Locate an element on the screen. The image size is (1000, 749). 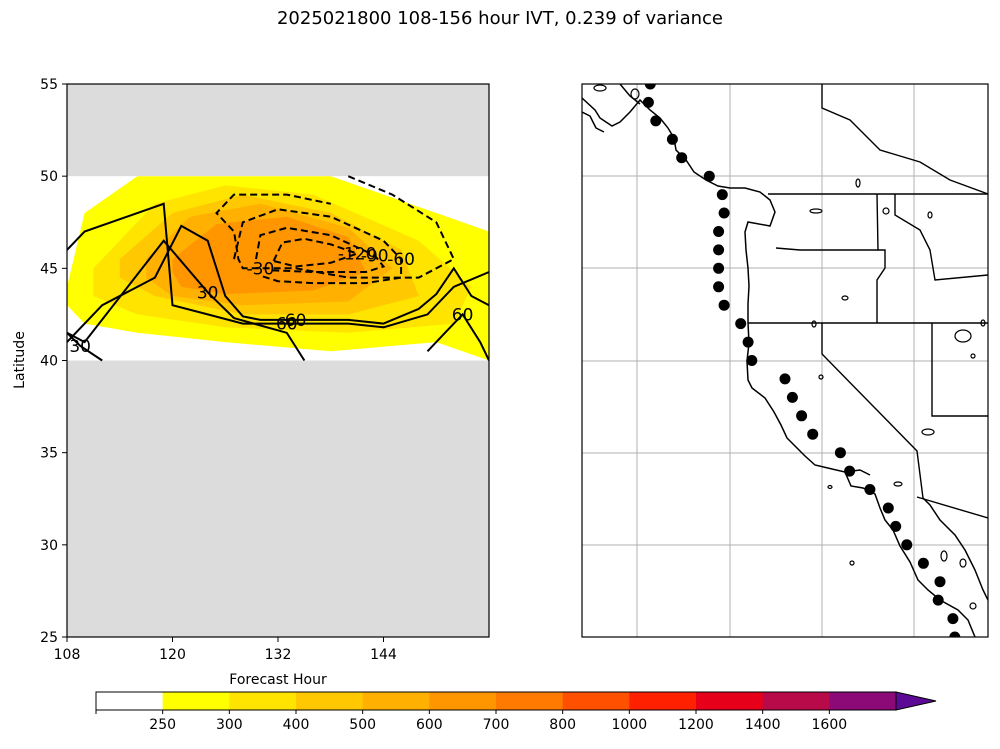
colorbar-extend-arrow is located at coordinates (916, 701).